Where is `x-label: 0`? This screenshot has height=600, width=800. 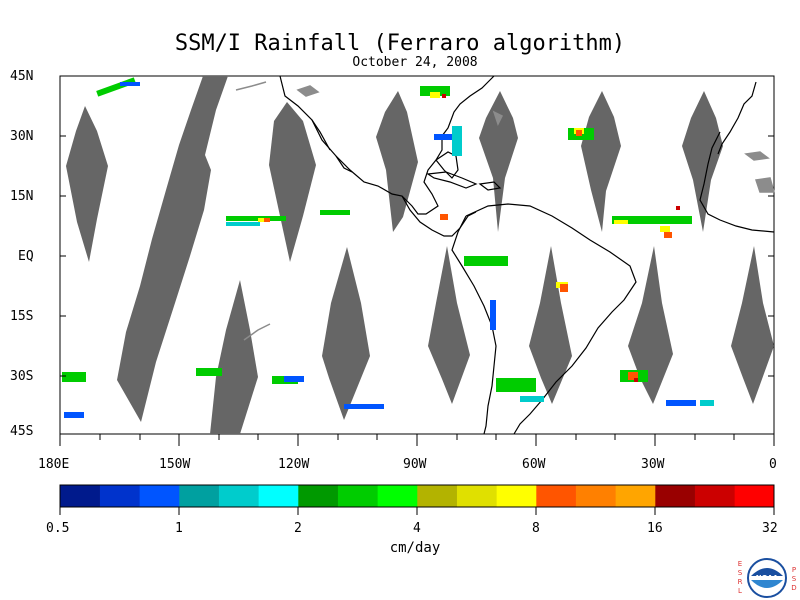 x-label: 0 is located at coordinates (773, 464).